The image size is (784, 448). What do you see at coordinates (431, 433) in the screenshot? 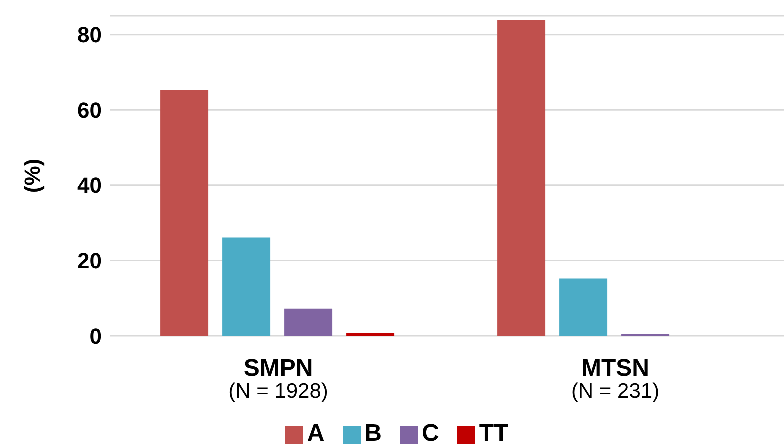
I see `legend-label: C` at bounding box center [431, 433].